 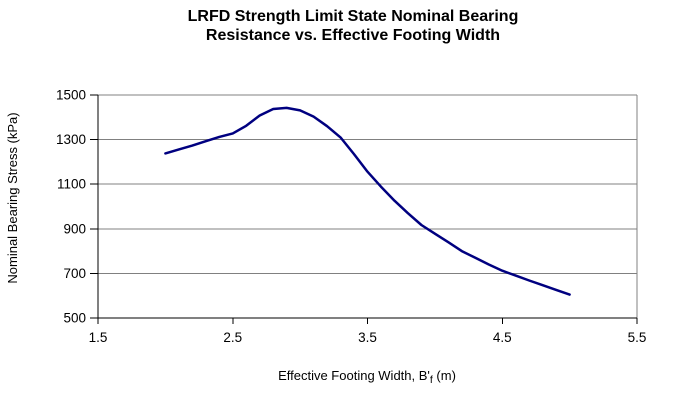 I want to click on x-tick-label: 4.5, so click(x=502, y=337).